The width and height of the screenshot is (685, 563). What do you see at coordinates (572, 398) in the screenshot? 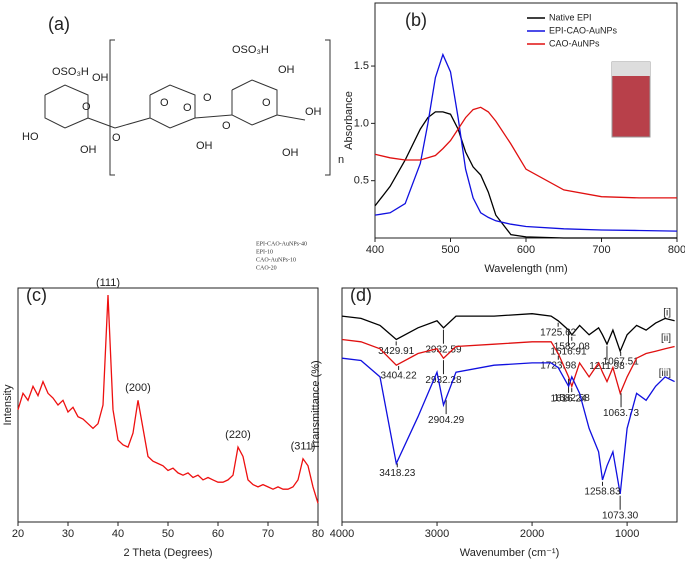
I see `peak-label: 1582.58` at bounding box center [572, 398].